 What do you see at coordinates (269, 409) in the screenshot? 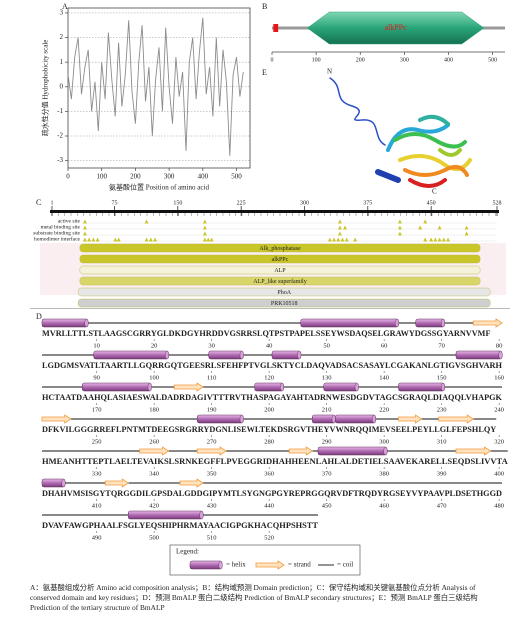
I see `residue-number: 200` at bounding box center [269, 409].